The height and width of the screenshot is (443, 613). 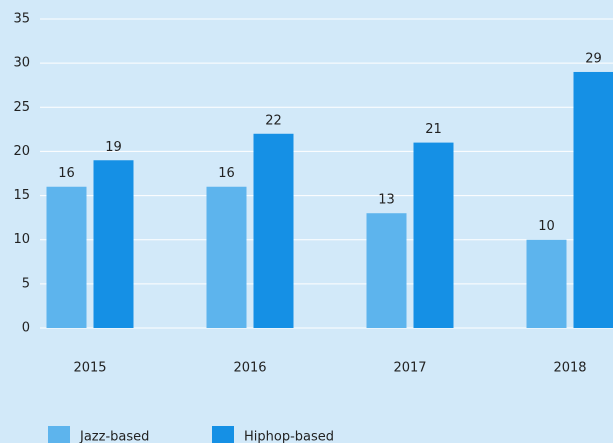 I want to click on value-label: 22, so click(x=273, y=120).